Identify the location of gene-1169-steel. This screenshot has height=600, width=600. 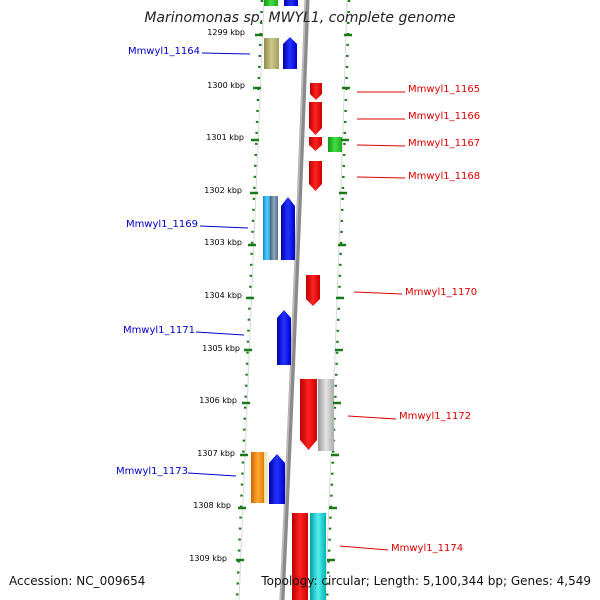
(274, 228).